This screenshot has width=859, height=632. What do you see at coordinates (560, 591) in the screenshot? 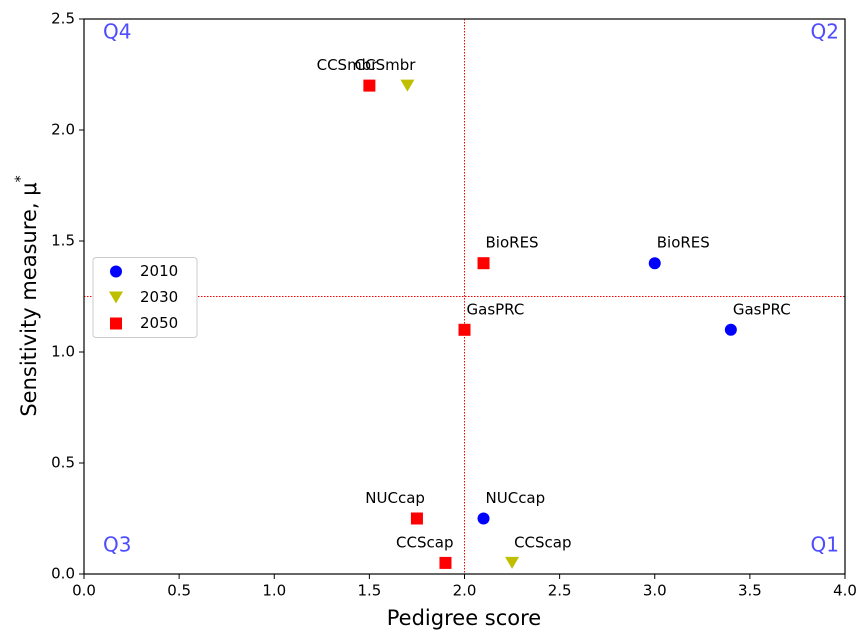
I see `x-tick-label: 2.5` at bounding box center [560, 591].